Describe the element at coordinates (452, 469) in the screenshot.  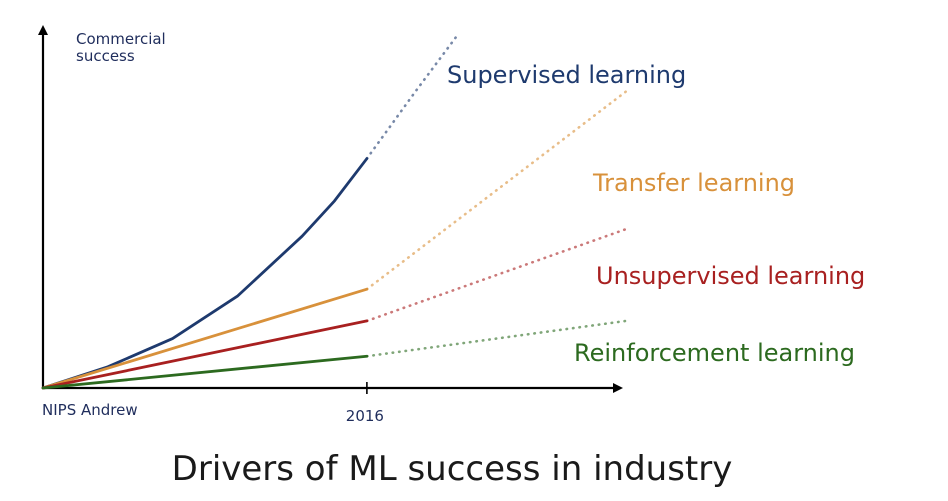
I see `chart-title: Drivers of ML success in industry` at that location.